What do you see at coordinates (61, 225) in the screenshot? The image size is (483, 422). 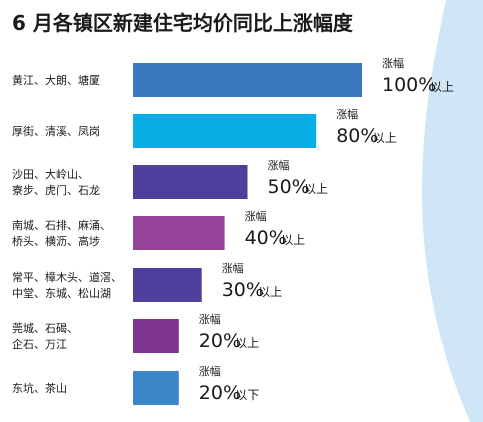 I see `category-label: 南城、石排、麻涌、` at bounding box center [61, 225].